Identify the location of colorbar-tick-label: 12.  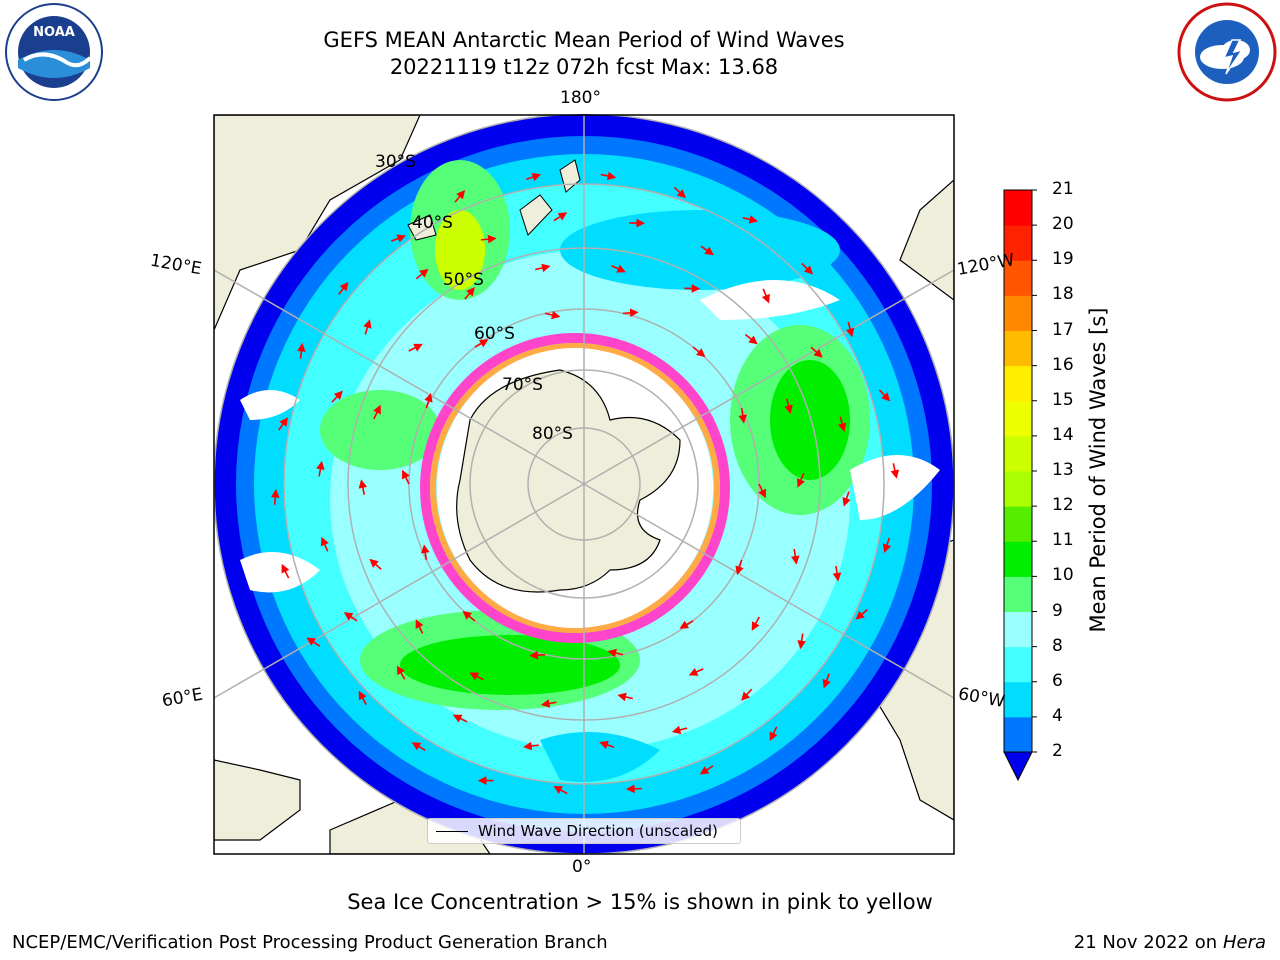
(1063, 505).